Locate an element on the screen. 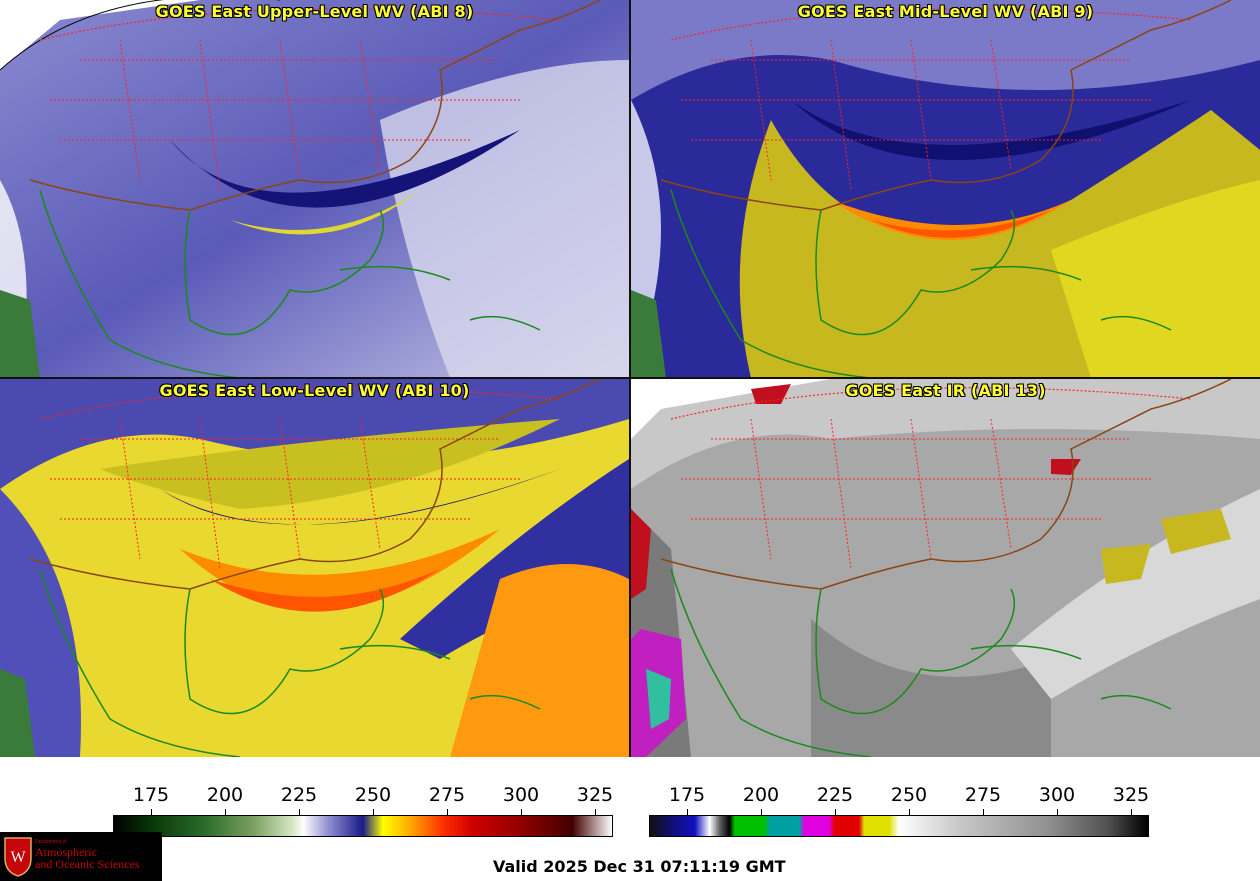 Image resolution: width=1260 pixels, height=881 pixels. valid-time: Valid 2025 Dec 31 07:11:19 GMT is located at coordinates (639, 866).